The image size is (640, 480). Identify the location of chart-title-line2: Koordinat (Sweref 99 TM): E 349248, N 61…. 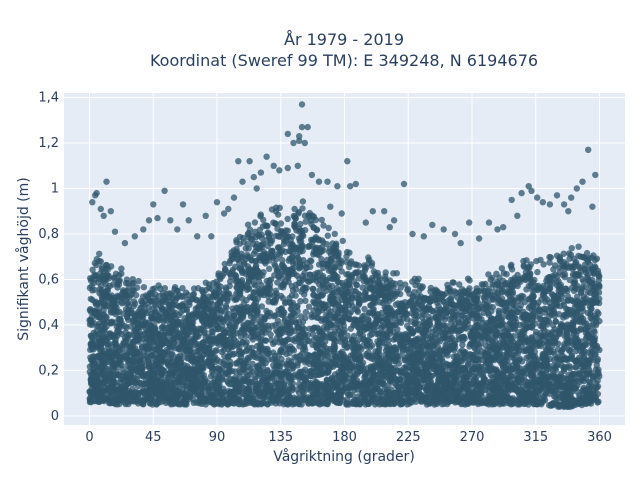
(344, 60).